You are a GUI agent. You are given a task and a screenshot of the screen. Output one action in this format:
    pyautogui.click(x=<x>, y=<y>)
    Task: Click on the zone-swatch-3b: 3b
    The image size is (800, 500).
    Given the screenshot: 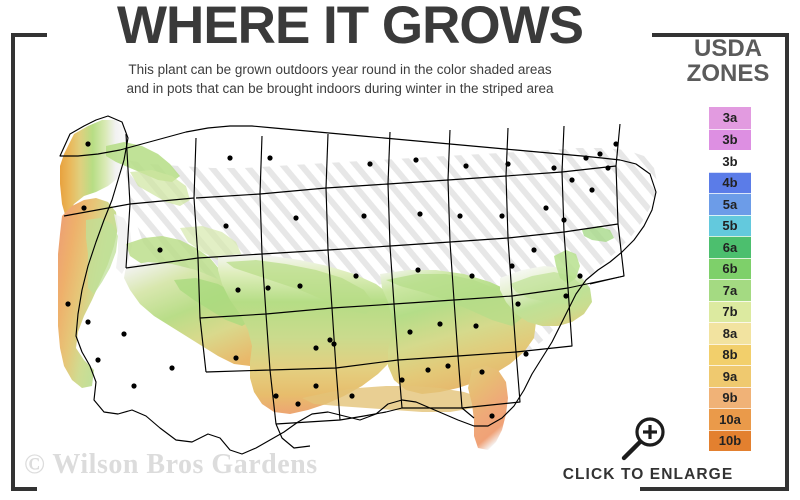 What is the action you would take?
    pyautogui.click(x=730, y=139)
    